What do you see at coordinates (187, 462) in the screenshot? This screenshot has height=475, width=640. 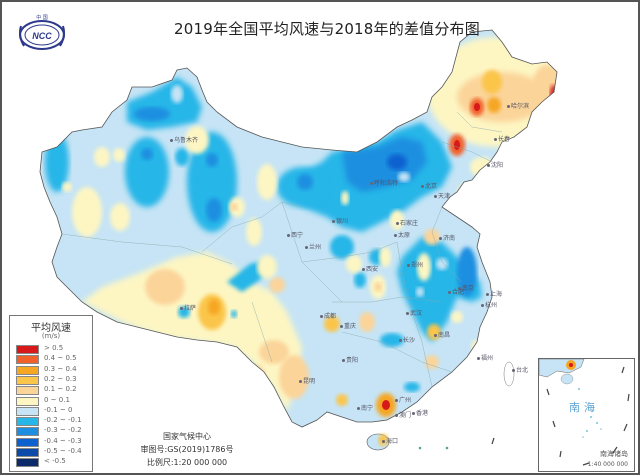 I see `scale-text: 比例尺:1:20 000 000` at bounding box center [187, 462].